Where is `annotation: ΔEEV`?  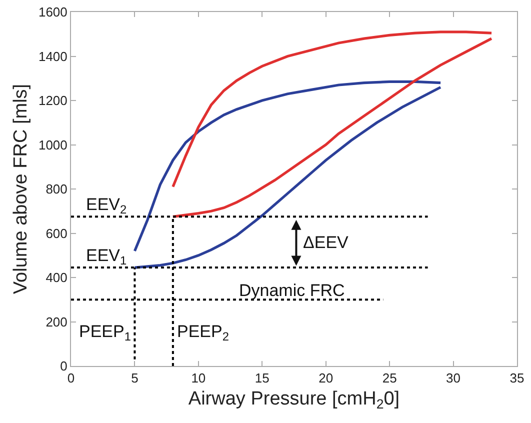
annotation: ΔEEV is located at coordinates (326, 242).